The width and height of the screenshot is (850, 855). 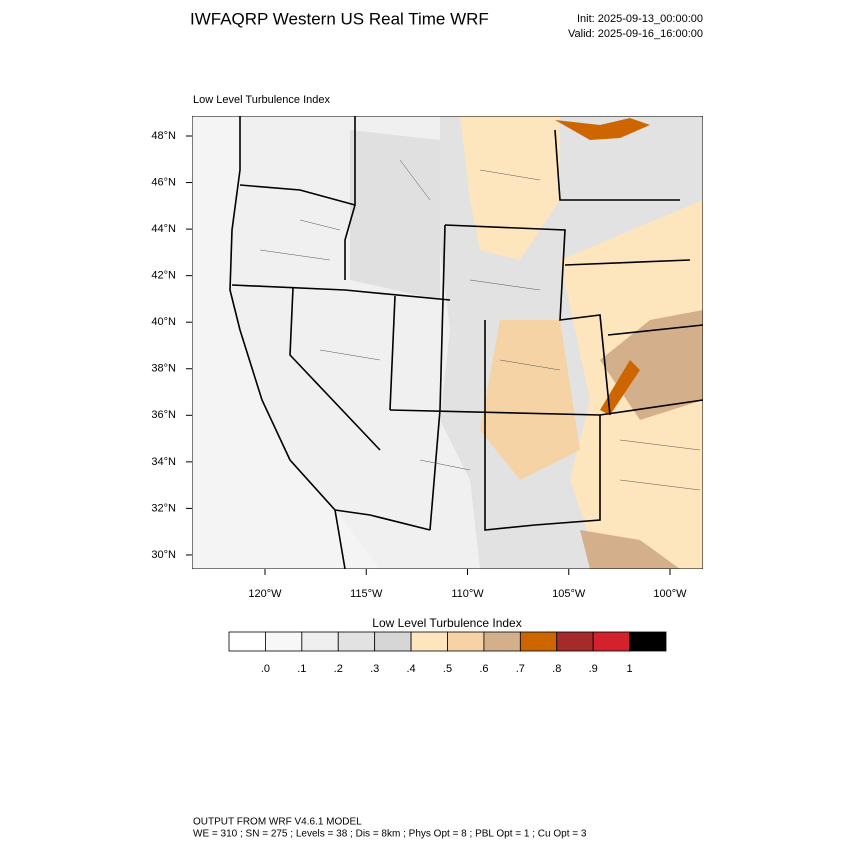 What do you see at coordinates (301, 669) in the screenshot?
I see `colorbar-label: .1` at bounding box center [301, 669].